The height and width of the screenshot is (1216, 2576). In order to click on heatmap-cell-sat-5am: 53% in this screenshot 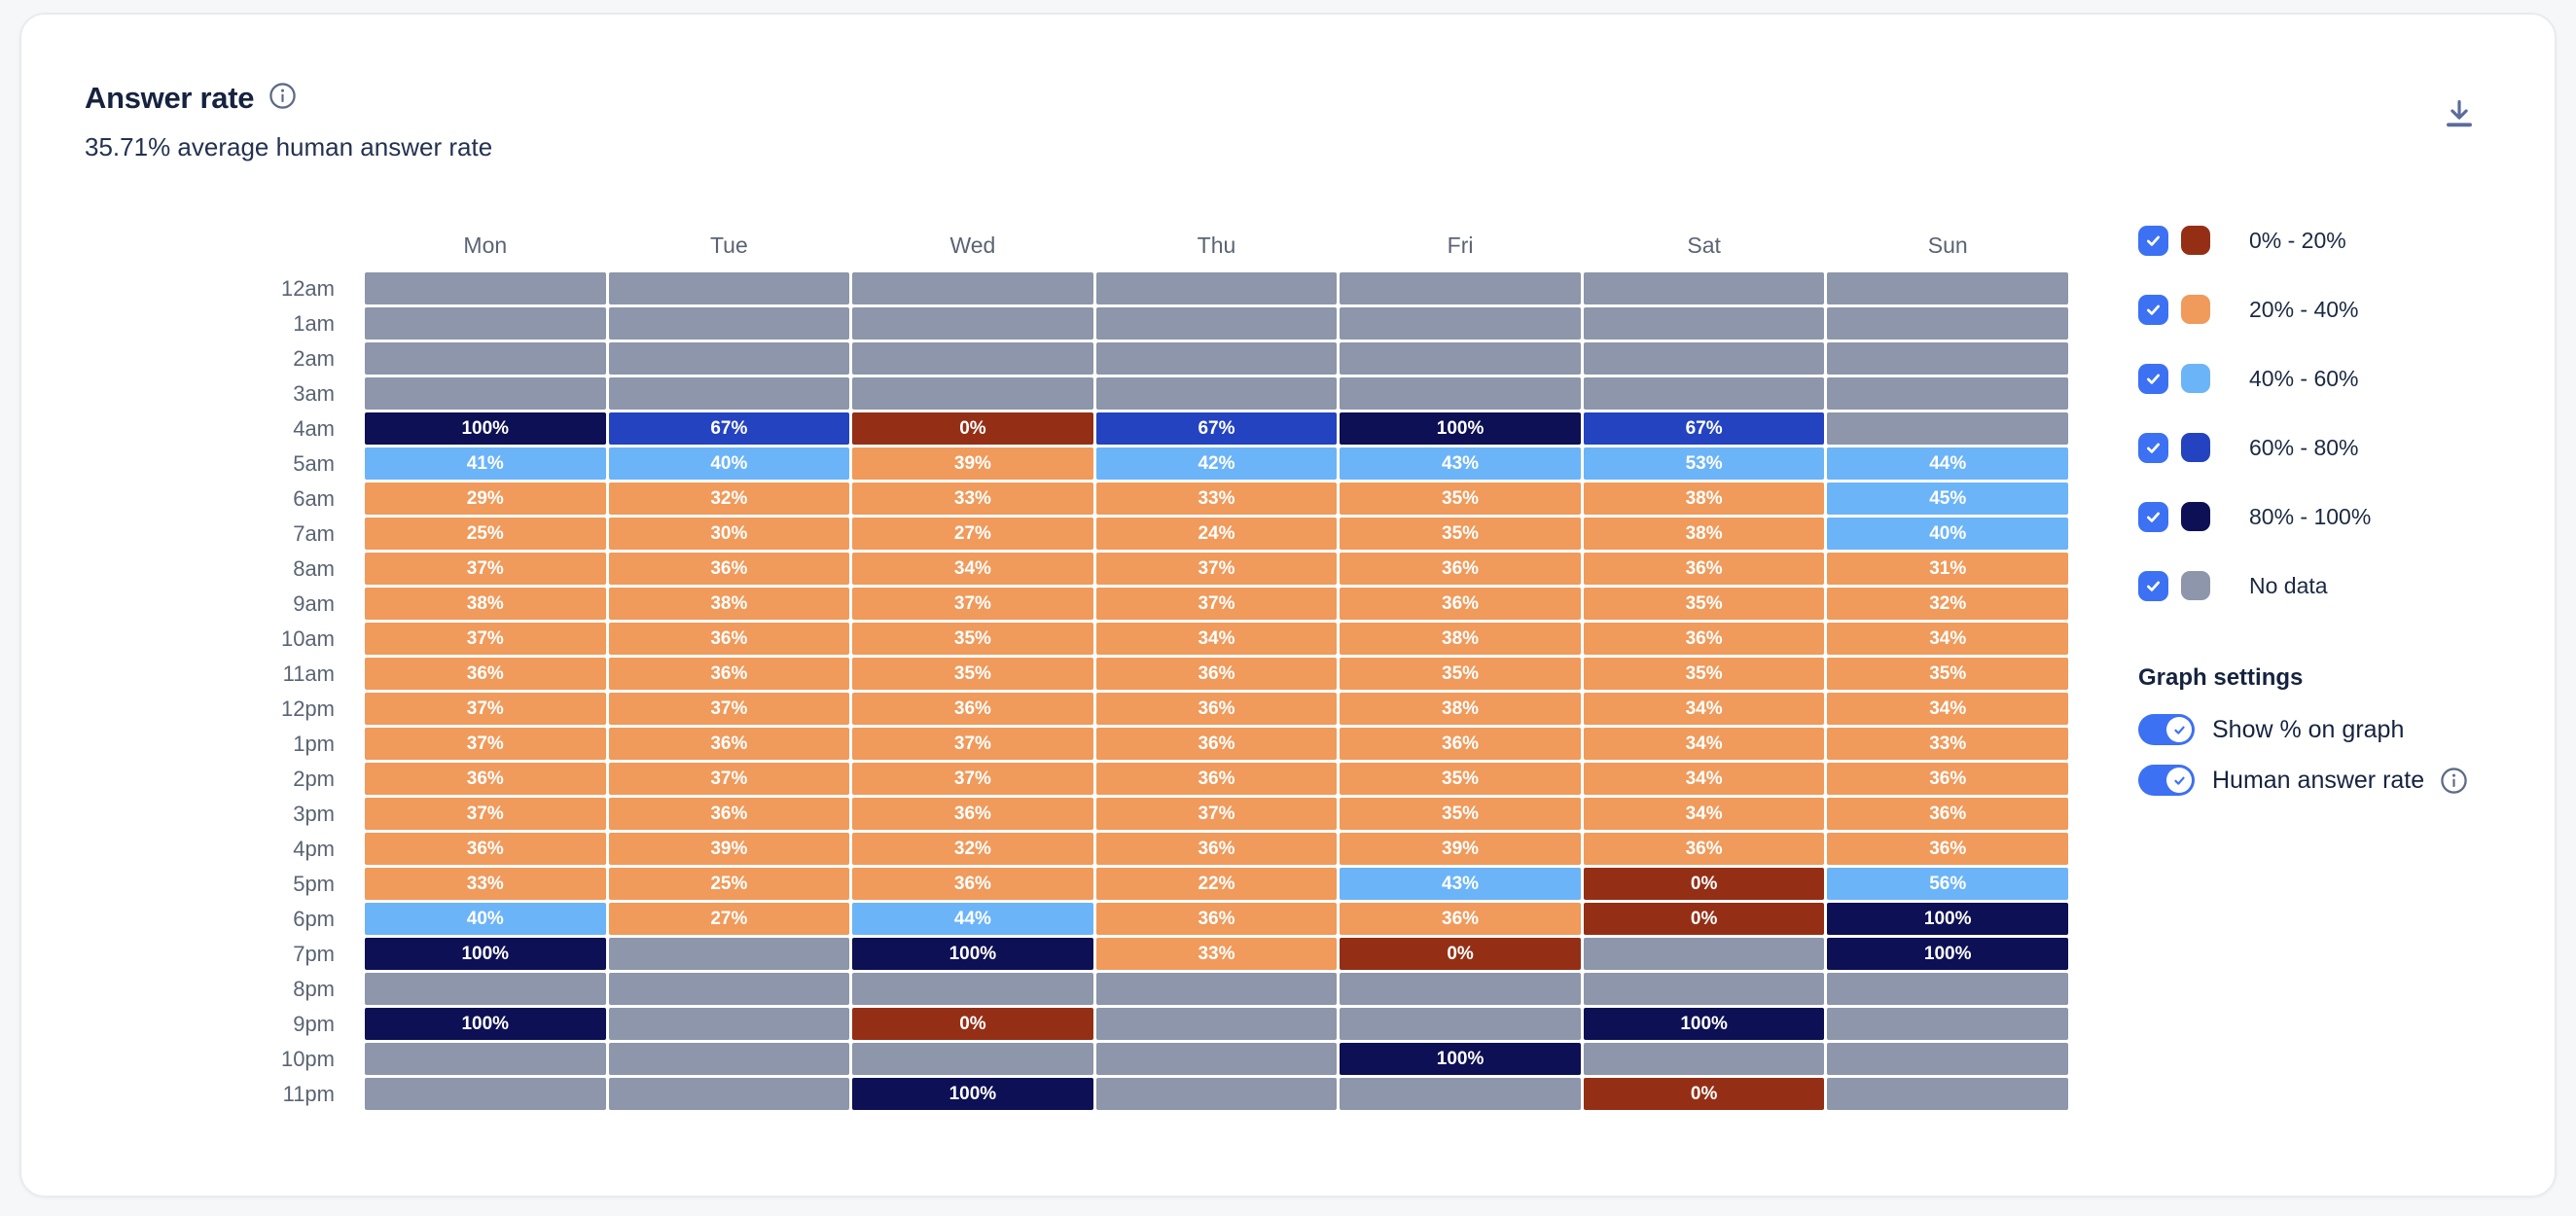, I will do `click(1704, 463)`.